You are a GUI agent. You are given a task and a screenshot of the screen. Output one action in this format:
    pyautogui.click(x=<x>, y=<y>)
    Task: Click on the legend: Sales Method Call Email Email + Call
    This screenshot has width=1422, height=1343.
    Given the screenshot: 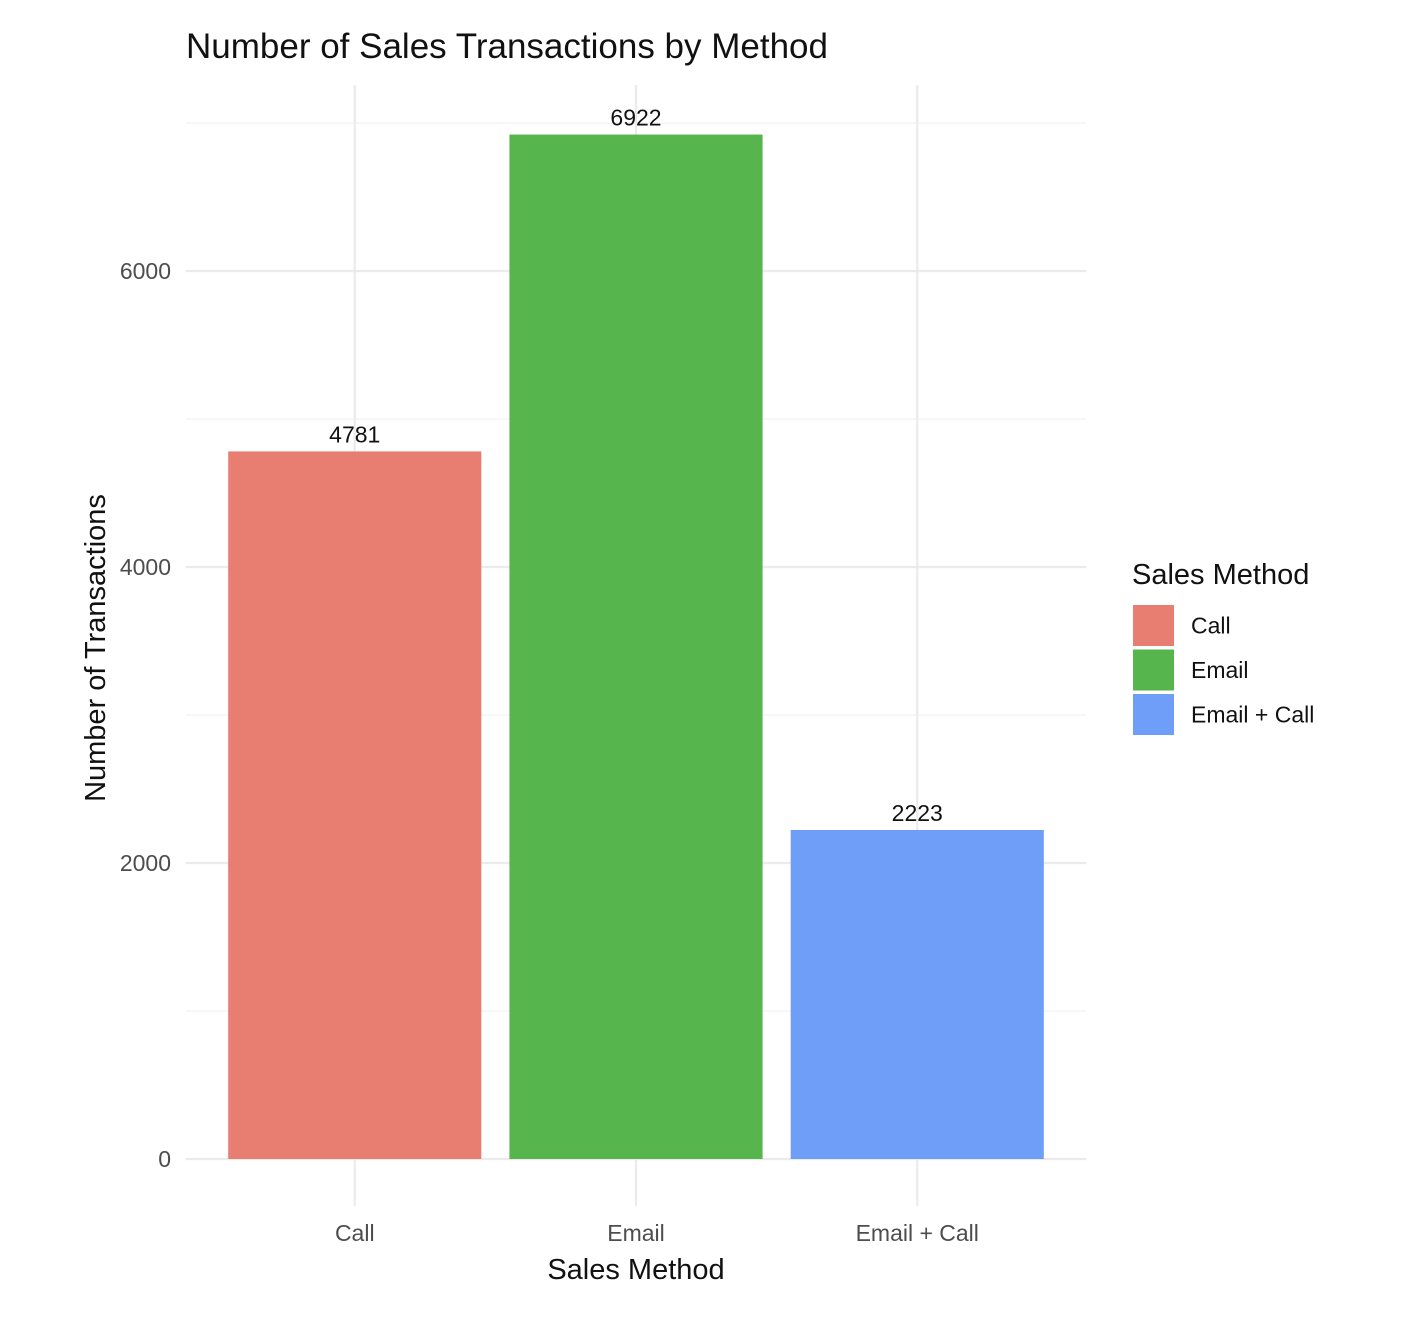 What is the action you would take?
    pyautogui.click(x=1223, y=647)
    